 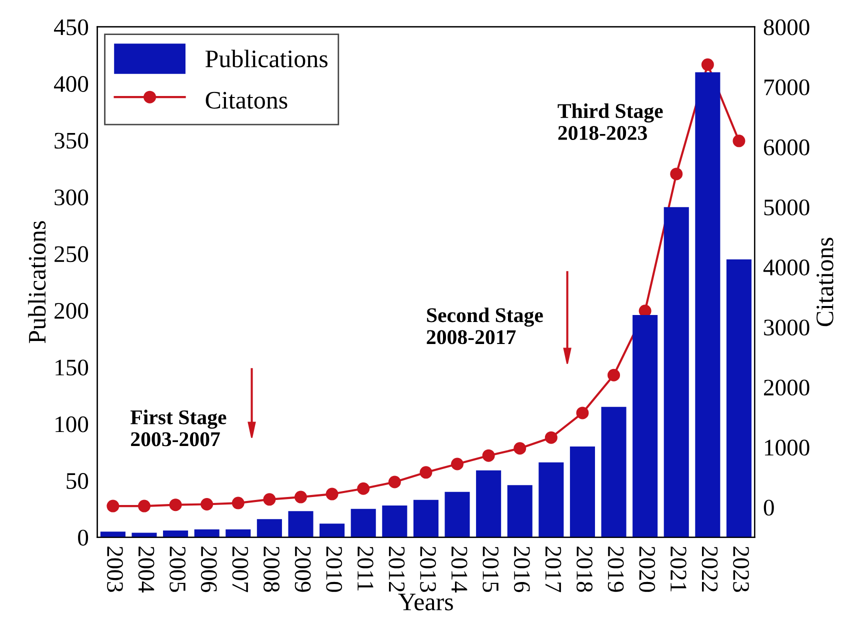 What do you see at coordinates (610, 121) in the screenshot?
I see `annotation: Third Stage 2018-2023` at bounding box center [610, 121].